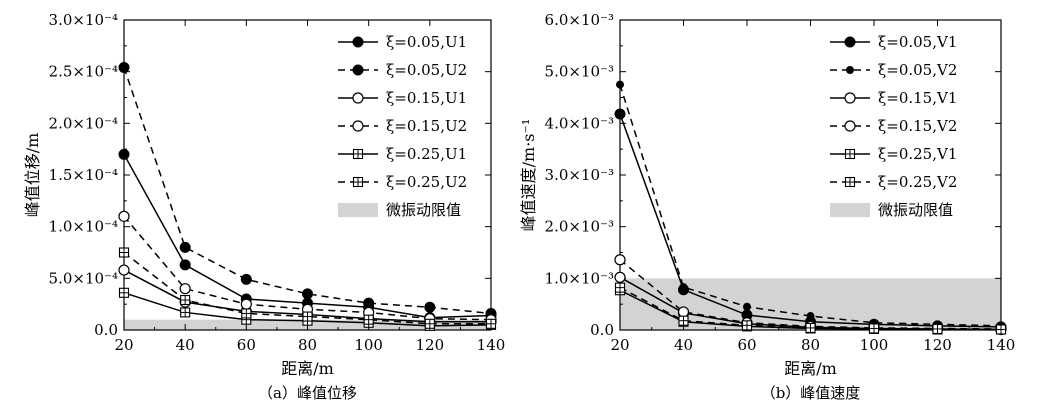  I want to click on legend-item: ξ=0.25,U2, so click(402, 182).